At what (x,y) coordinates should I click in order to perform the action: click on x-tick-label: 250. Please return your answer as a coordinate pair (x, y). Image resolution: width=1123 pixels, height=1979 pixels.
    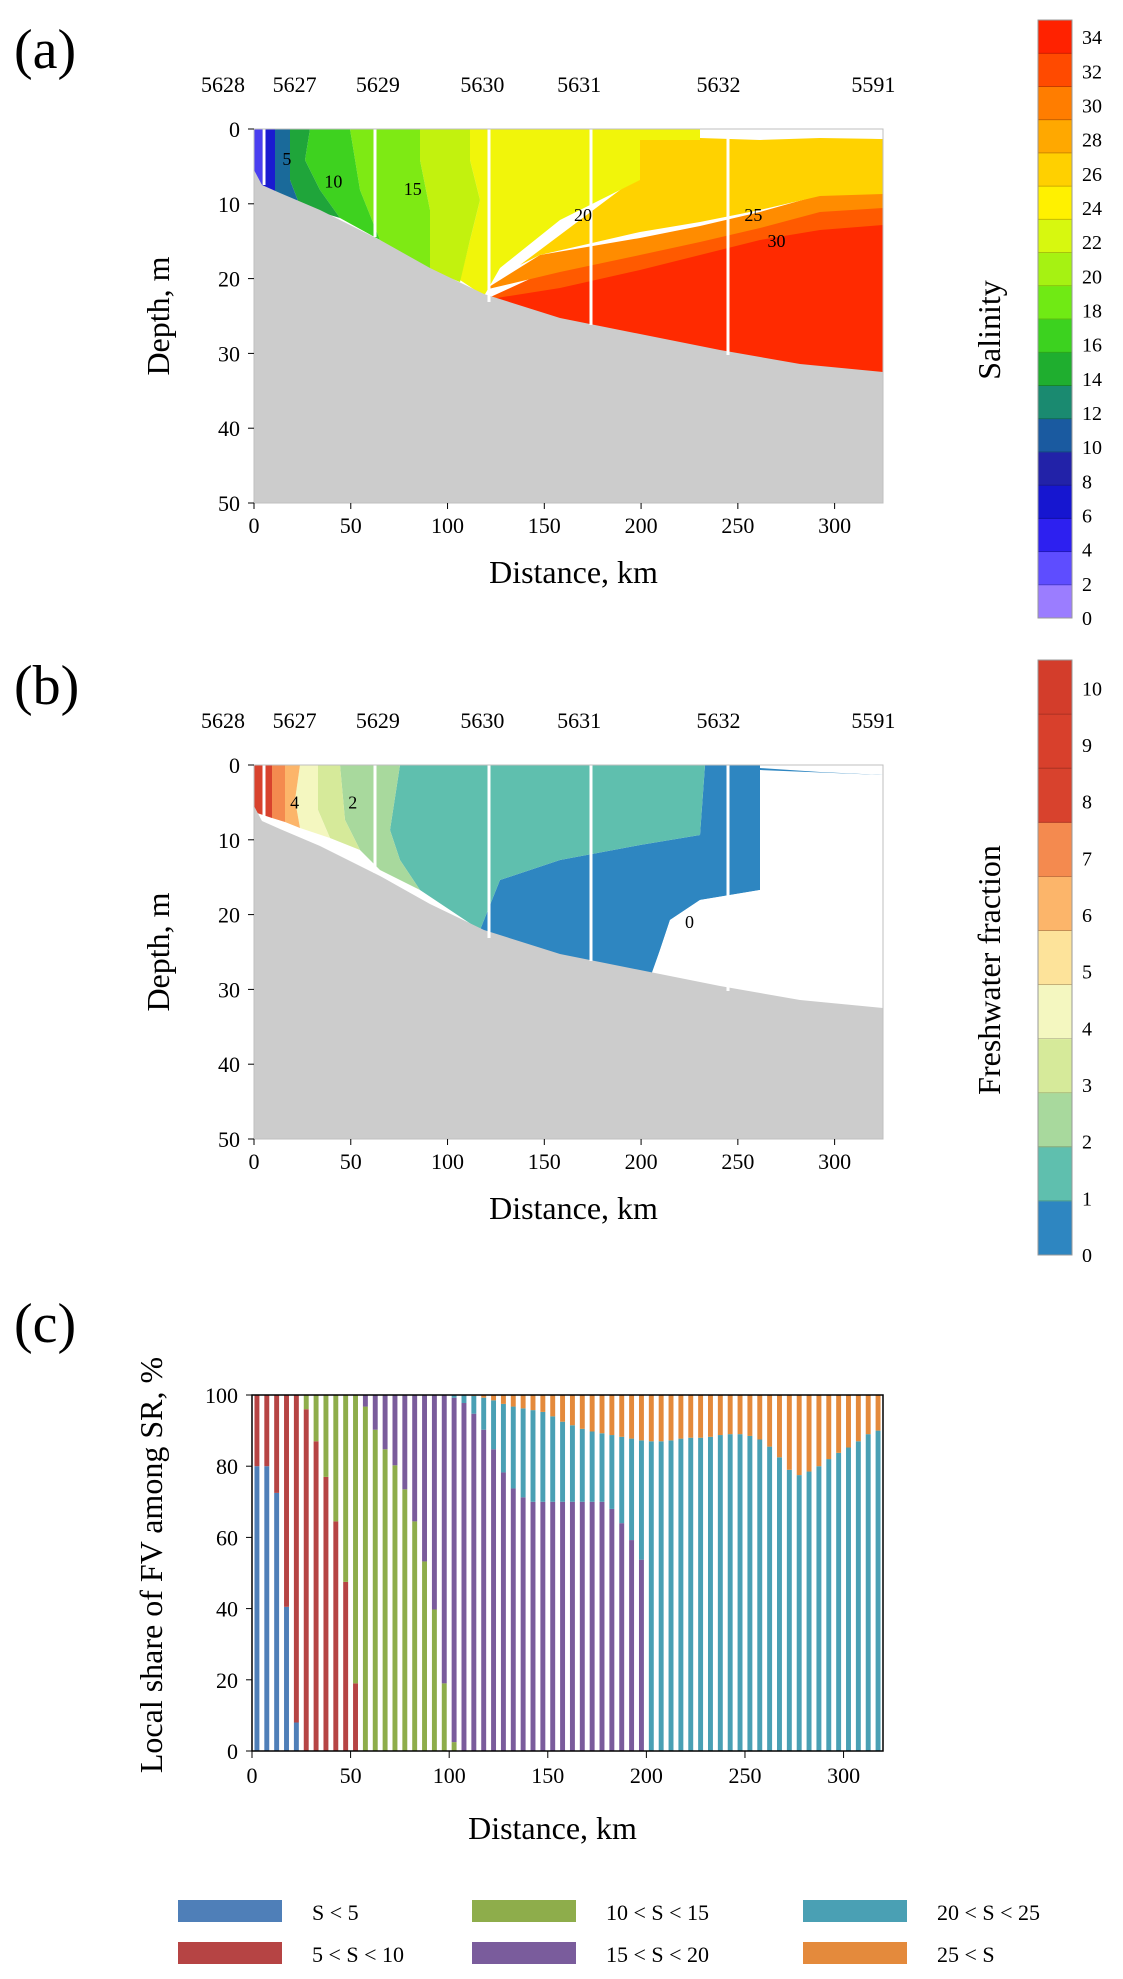
    Looking at the image, I should click on (744, 1775).